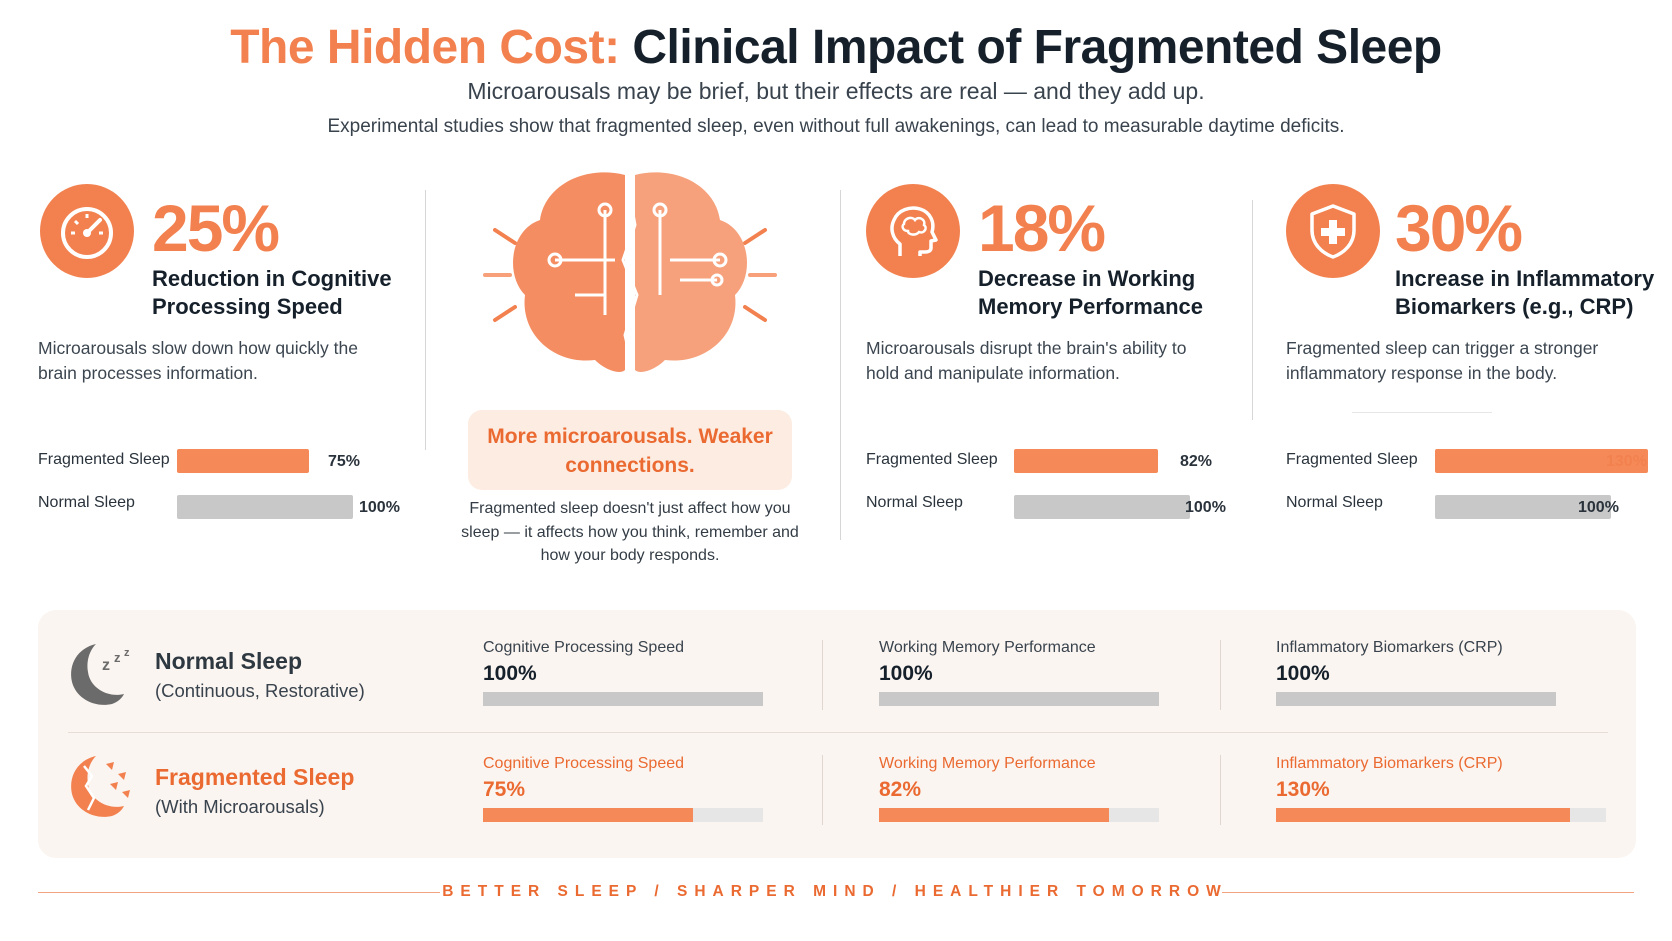 The width and height of the screenshot is (1672, 941). I want to click on stat-percent-inflammatory: 30%, so click(1459, 228).